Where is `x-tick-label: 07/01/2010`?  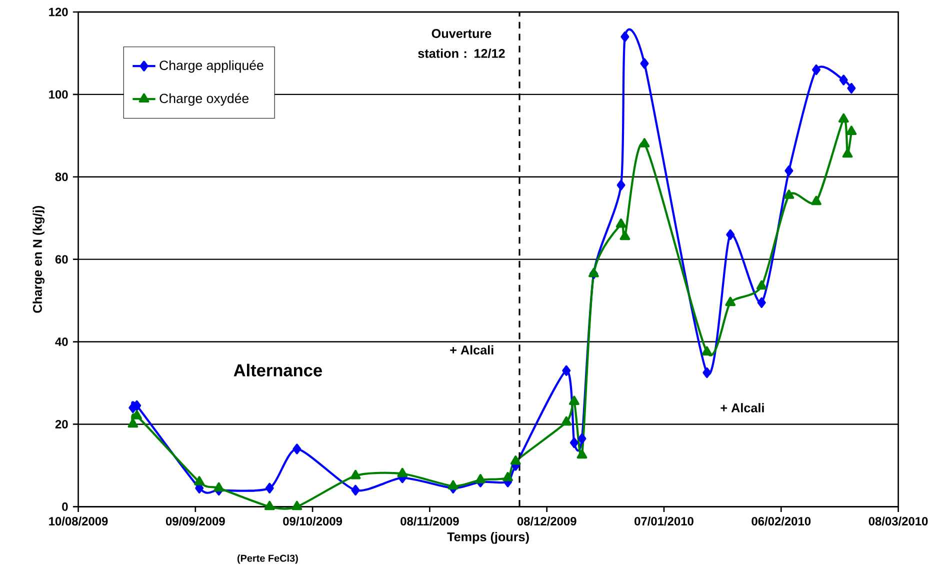
x-tick-label: 07/01/2010 is located at coordinates (664, 521).